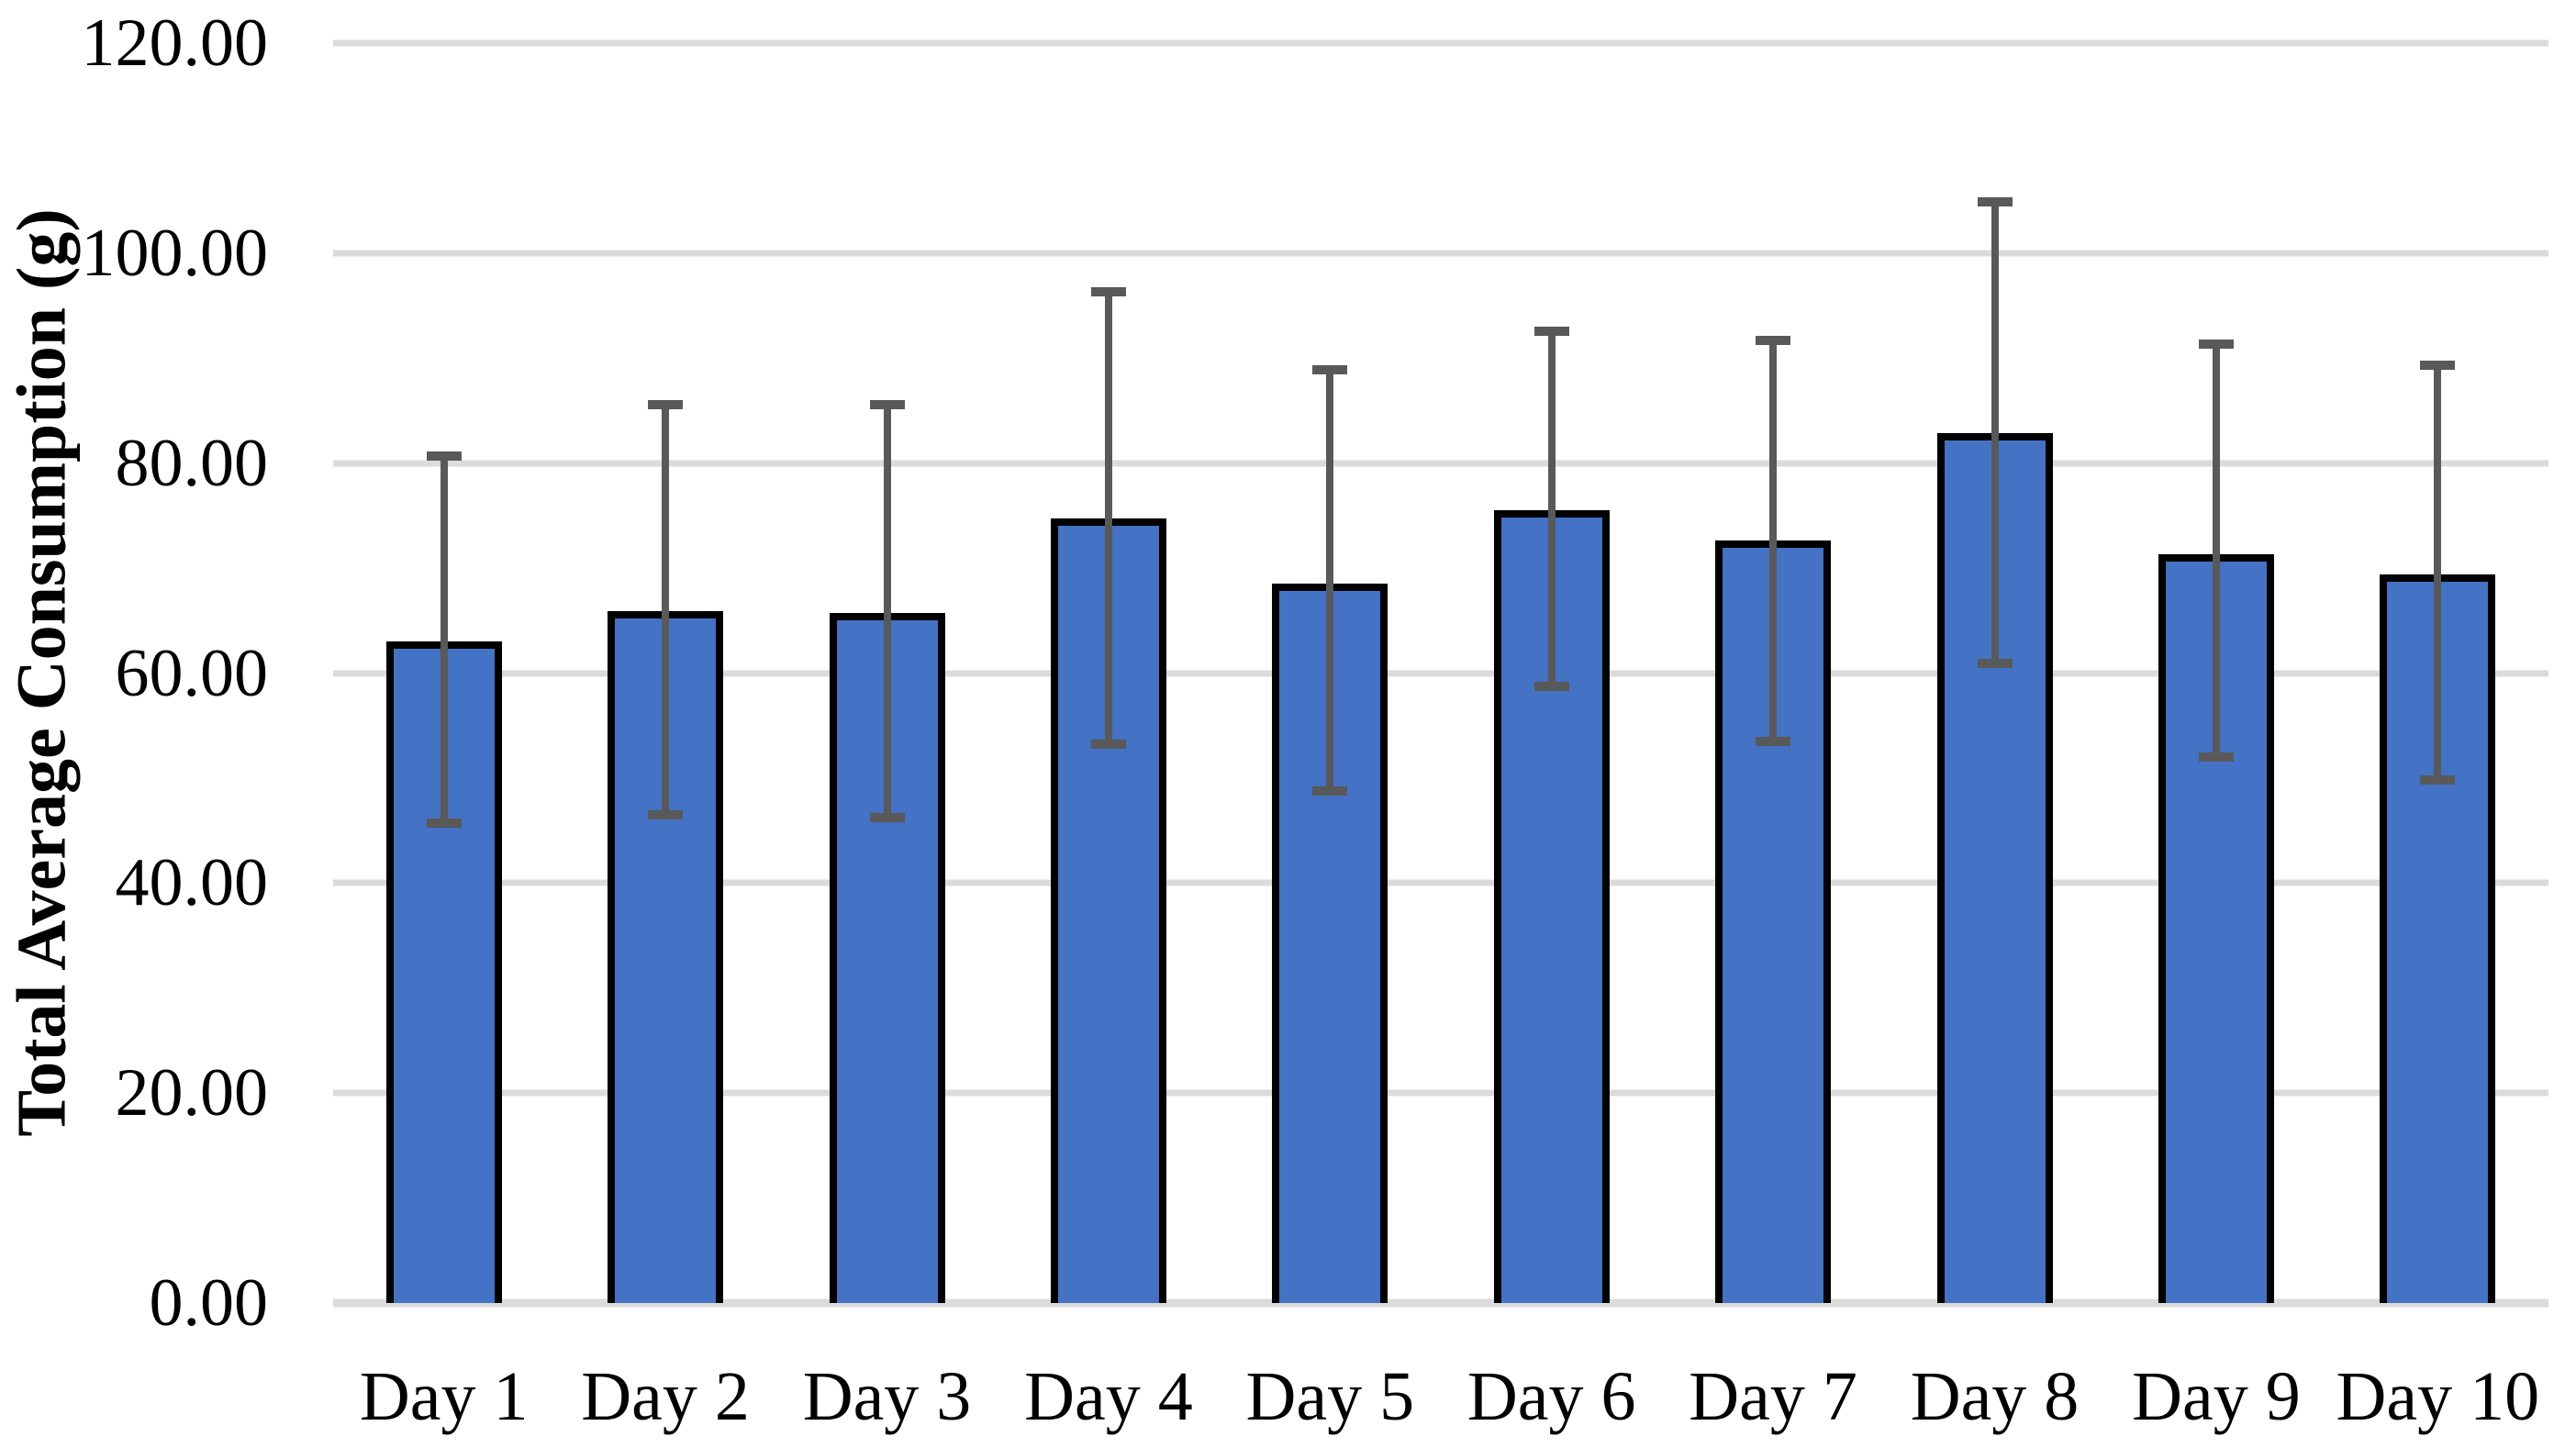 Image resolution: width=2576 pixels, height=1448 pixels. I want to click on x-axis-tick-label-day-1: Day 1, so click(444, 1397).